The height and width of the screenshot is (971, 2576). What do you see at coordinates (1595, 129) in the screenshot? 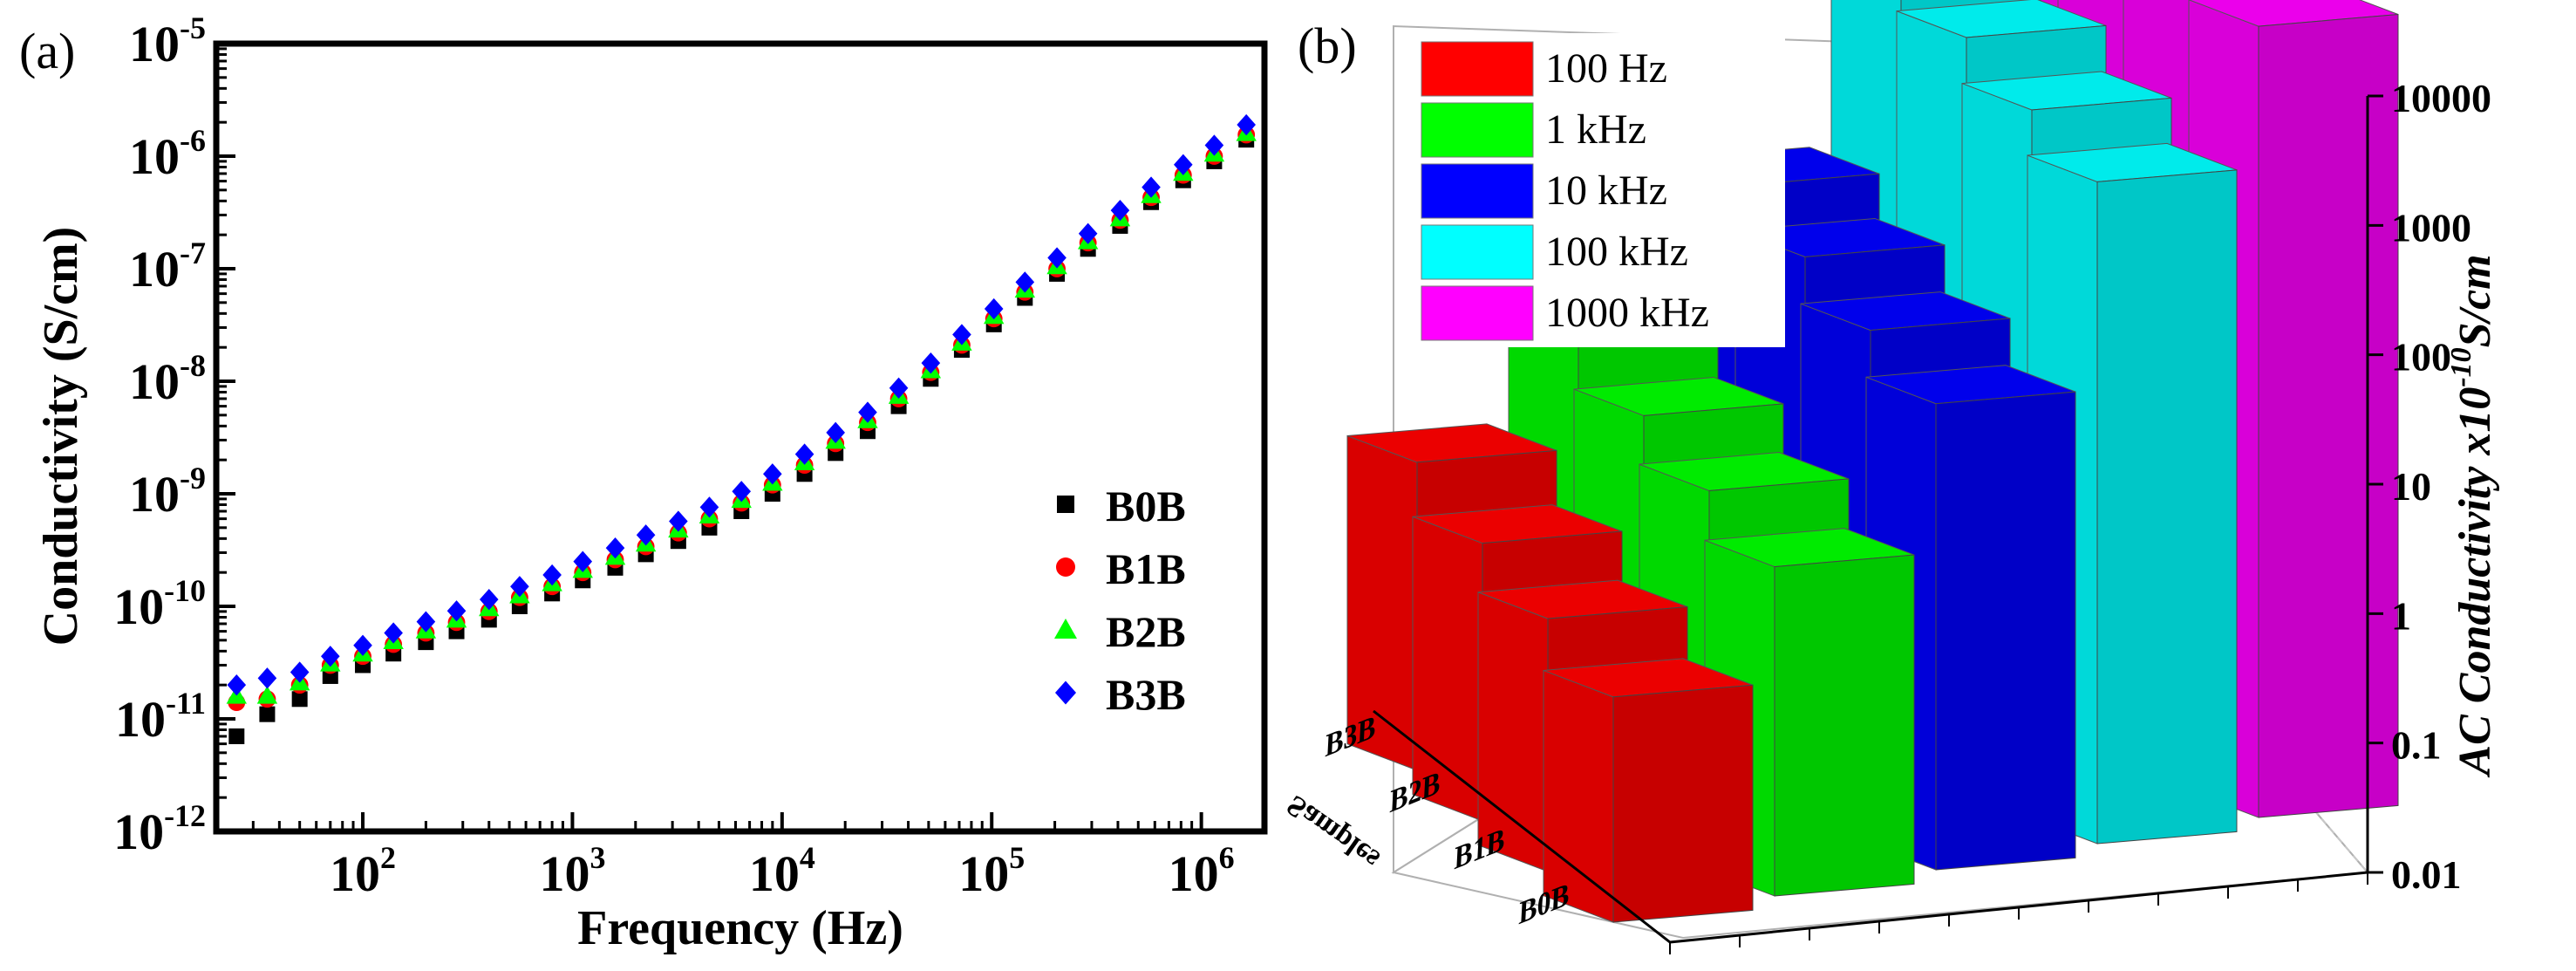
I see `legend-label-1khz: 1 kHz` at bounding box center [1595, 129].